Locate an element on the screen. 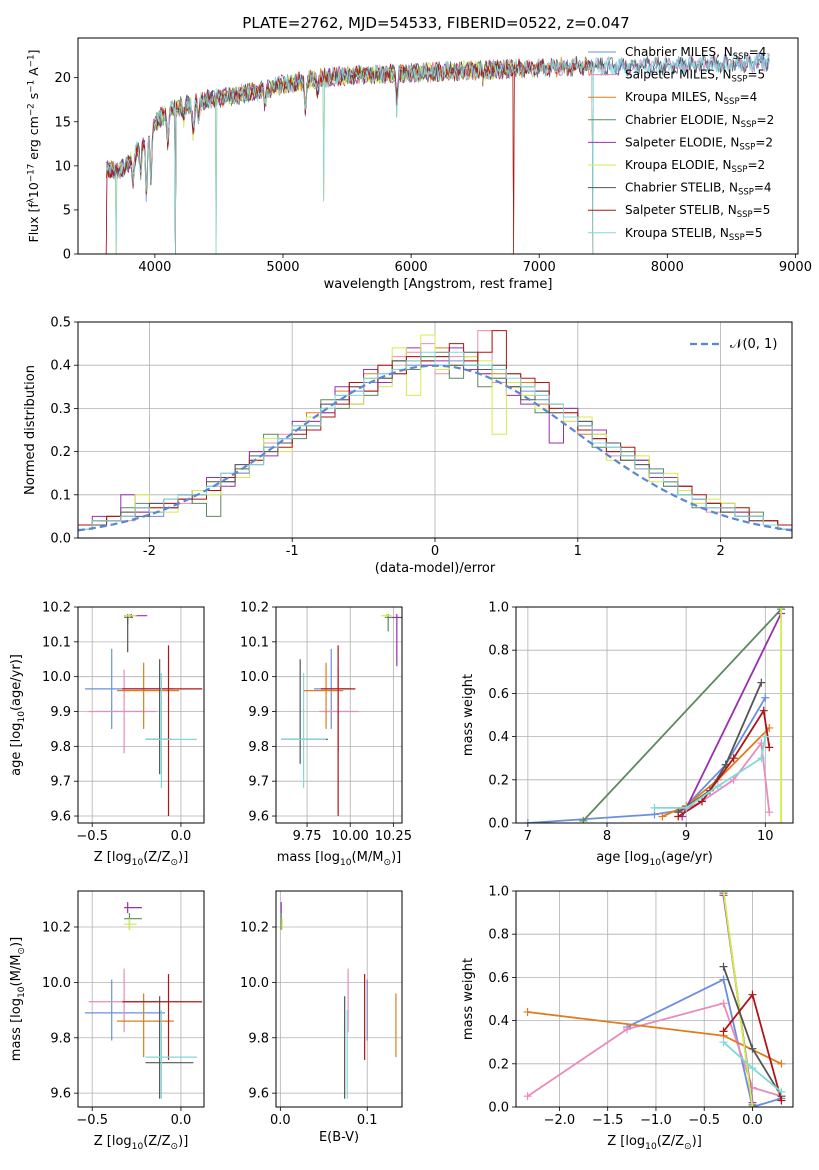  legend-text: Kroupa STELIB, N is located at coordinates (677, 233).